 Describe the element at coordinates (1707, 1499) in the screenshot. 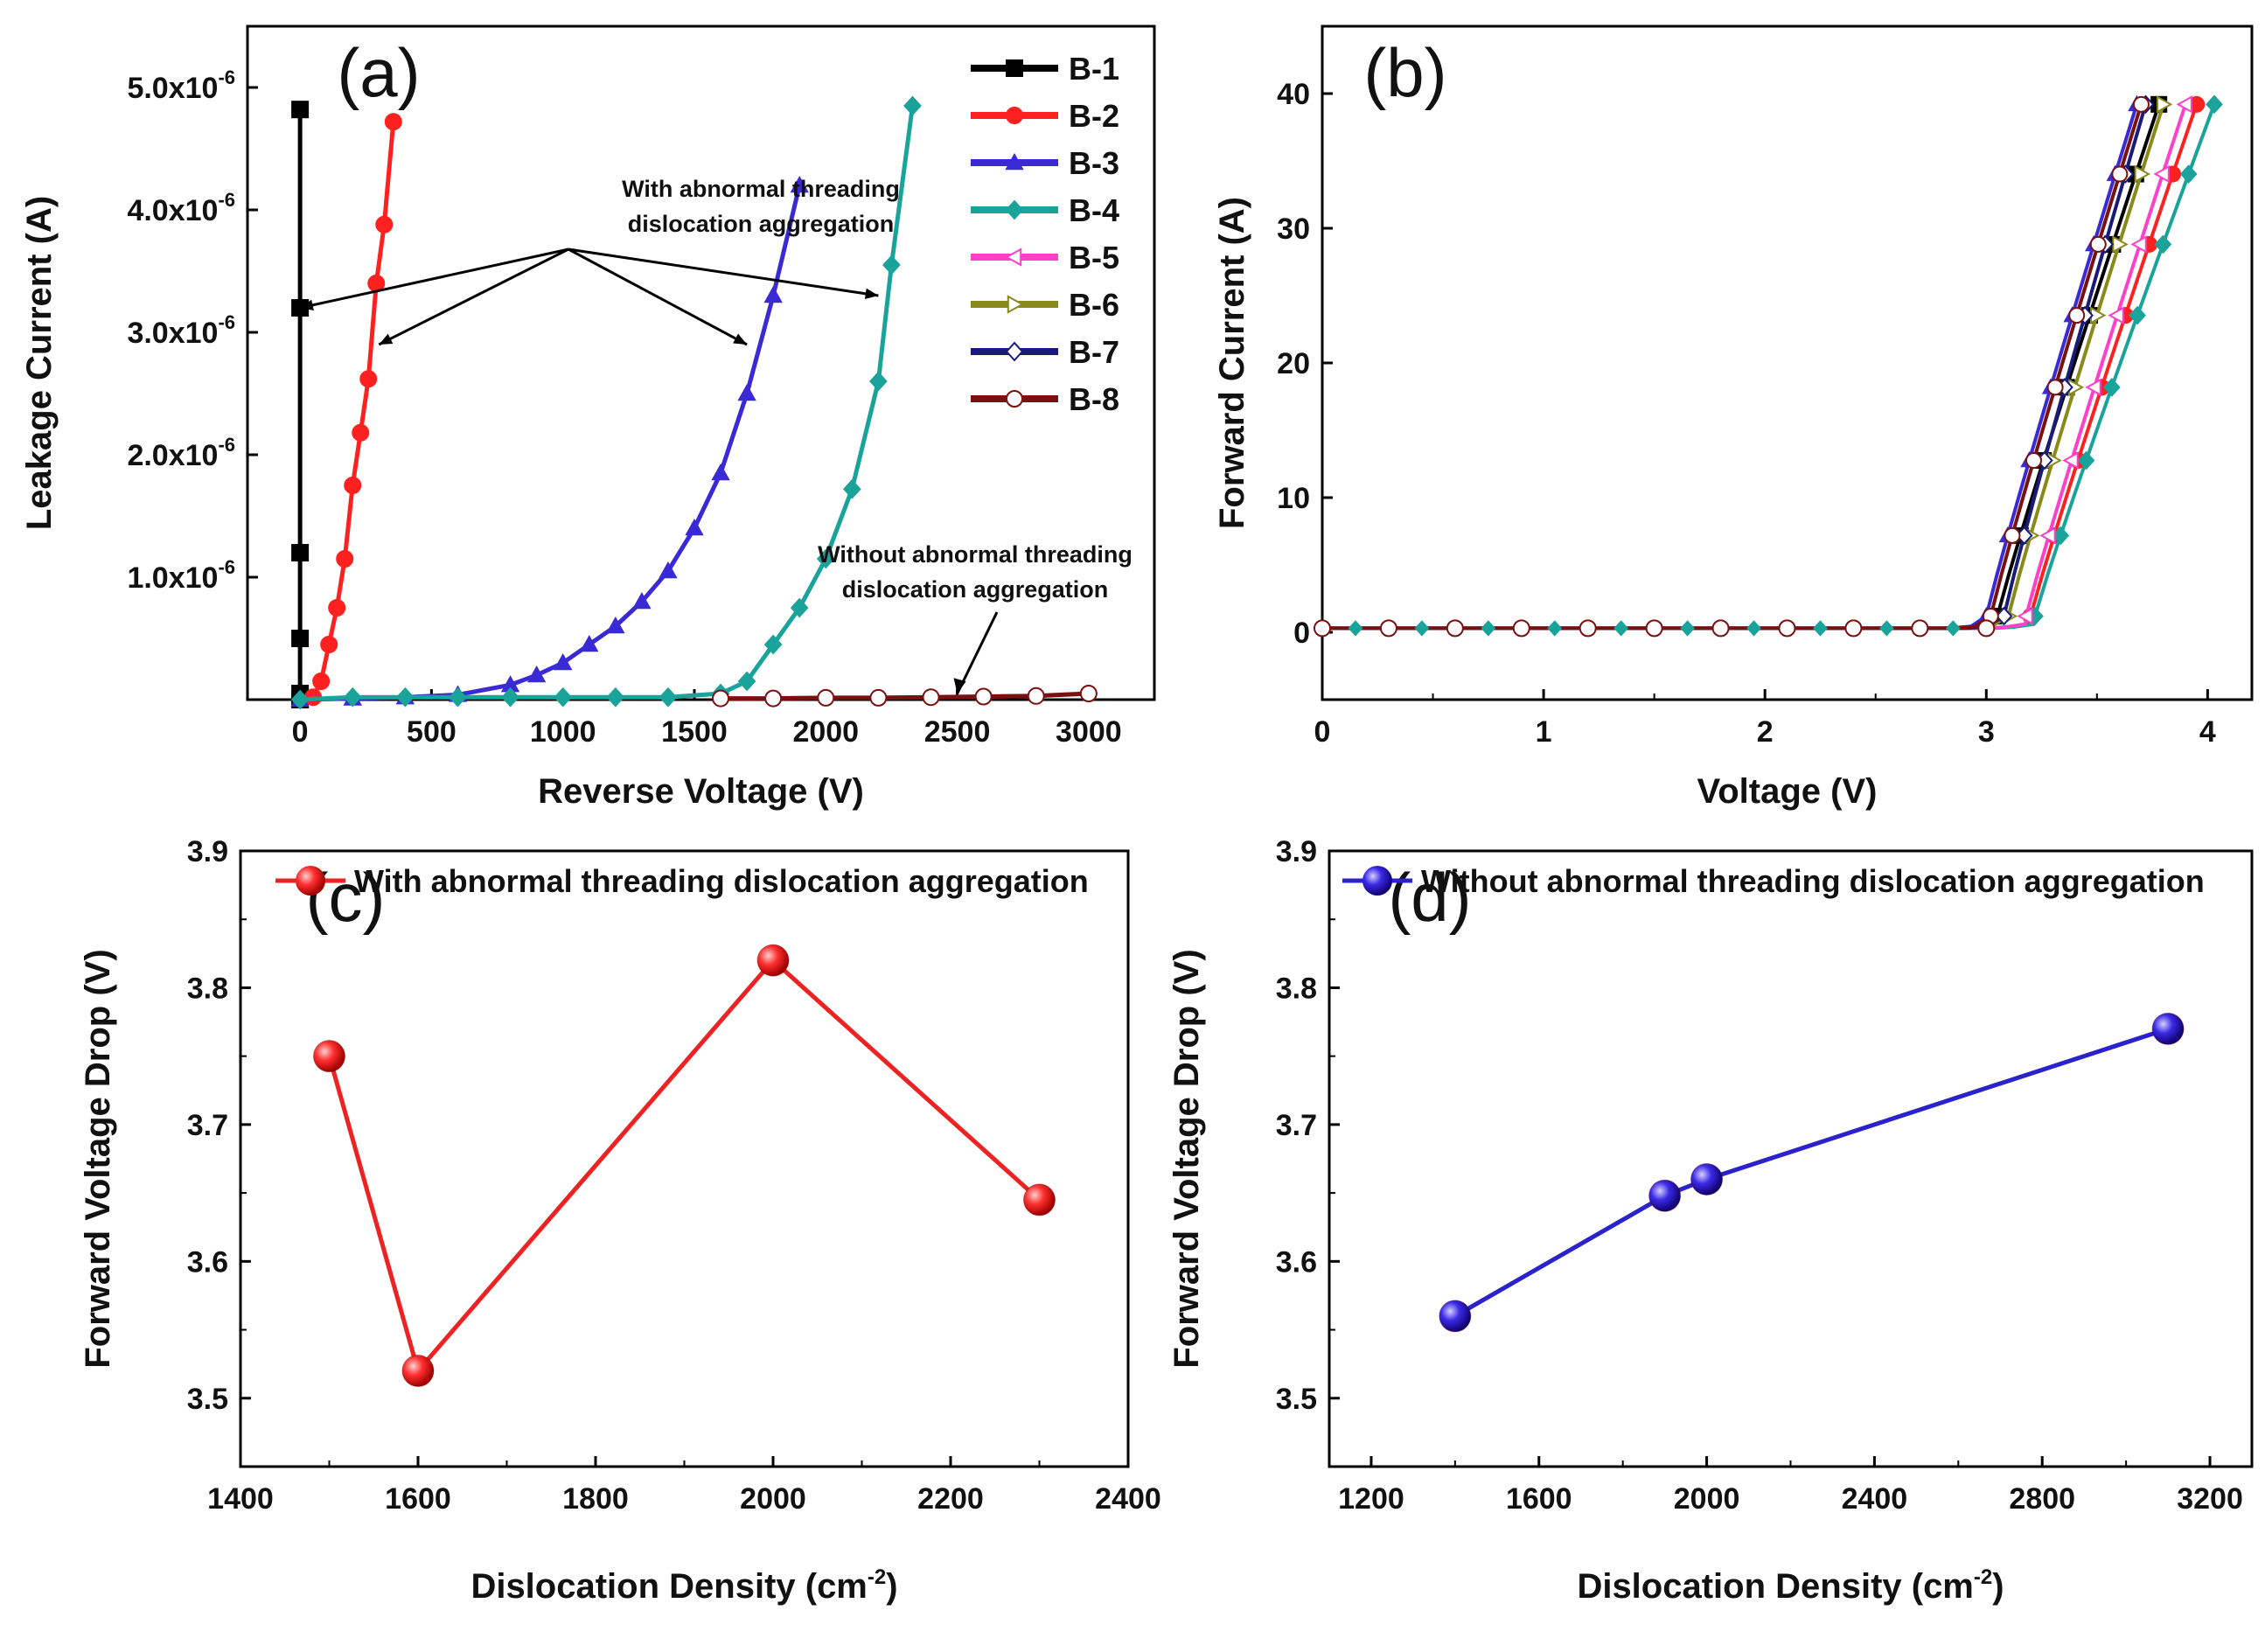

I see `x-tick-label: 2000` at that location.